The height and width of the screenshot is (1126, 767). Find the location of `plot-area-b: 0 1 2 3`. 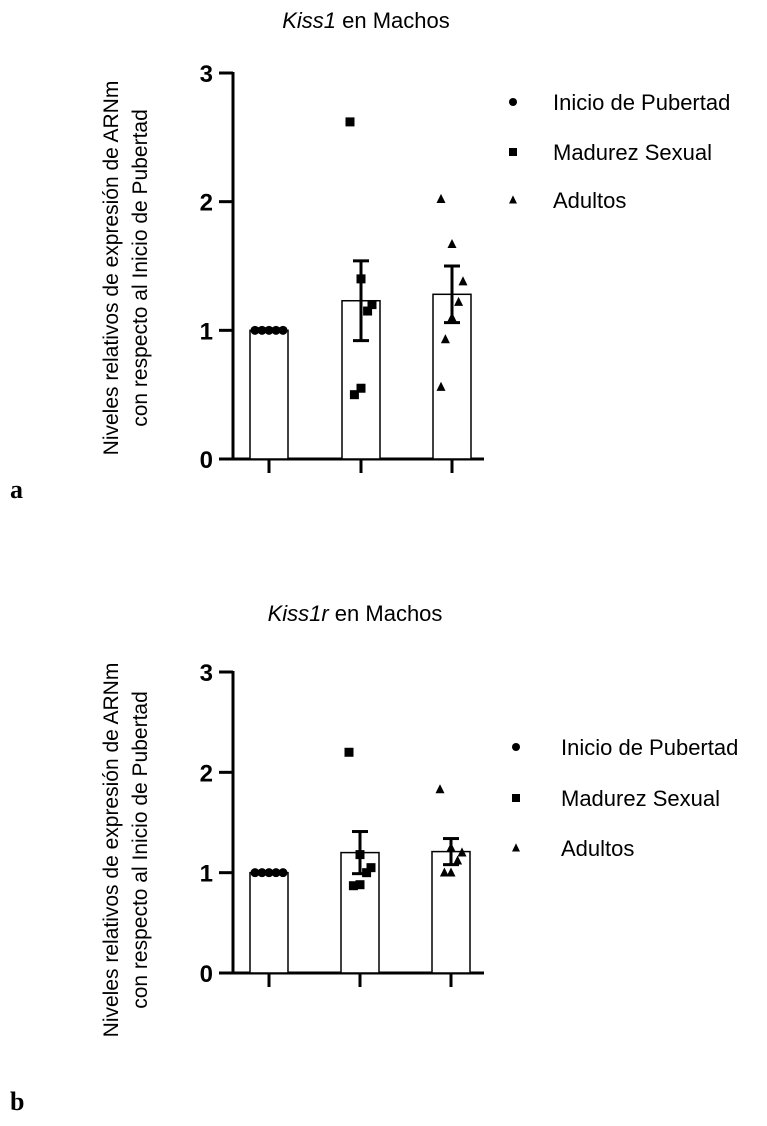

plot-area-b: 0 1 2 3 is located at coordinates (342, 824).